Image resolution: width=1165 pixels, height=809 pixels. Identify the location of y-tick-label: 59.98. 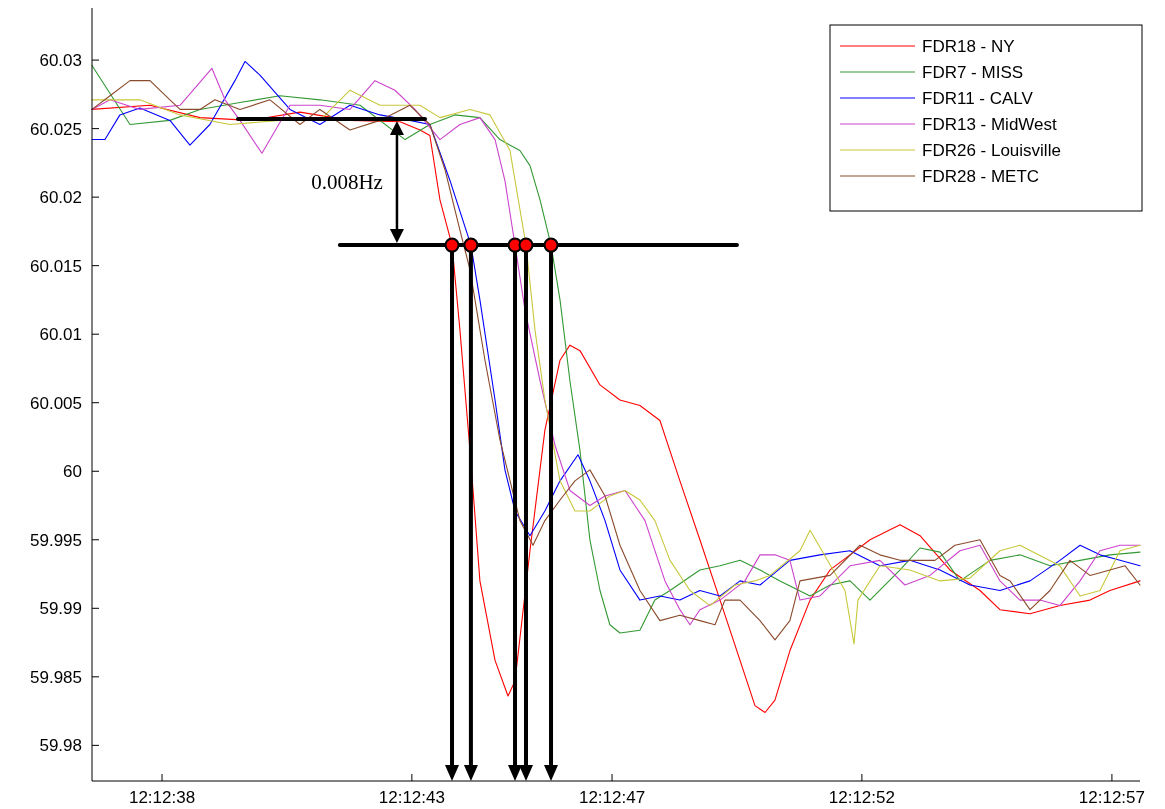
(60, 746).